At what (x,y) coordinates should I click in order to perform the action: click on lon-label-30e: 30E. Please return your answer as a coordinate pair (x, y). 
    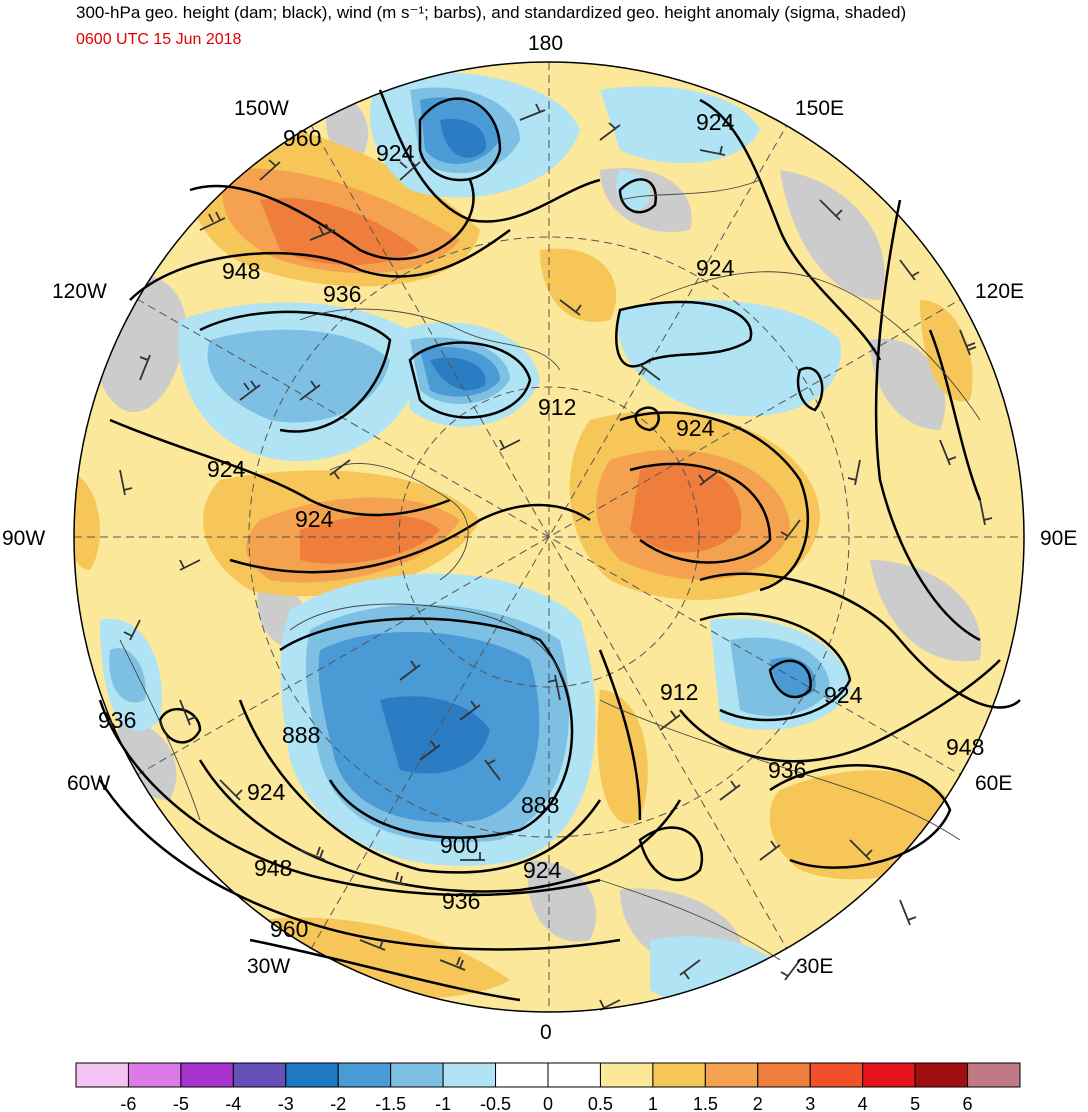
    Looking at the image, I should click on (815, 966).